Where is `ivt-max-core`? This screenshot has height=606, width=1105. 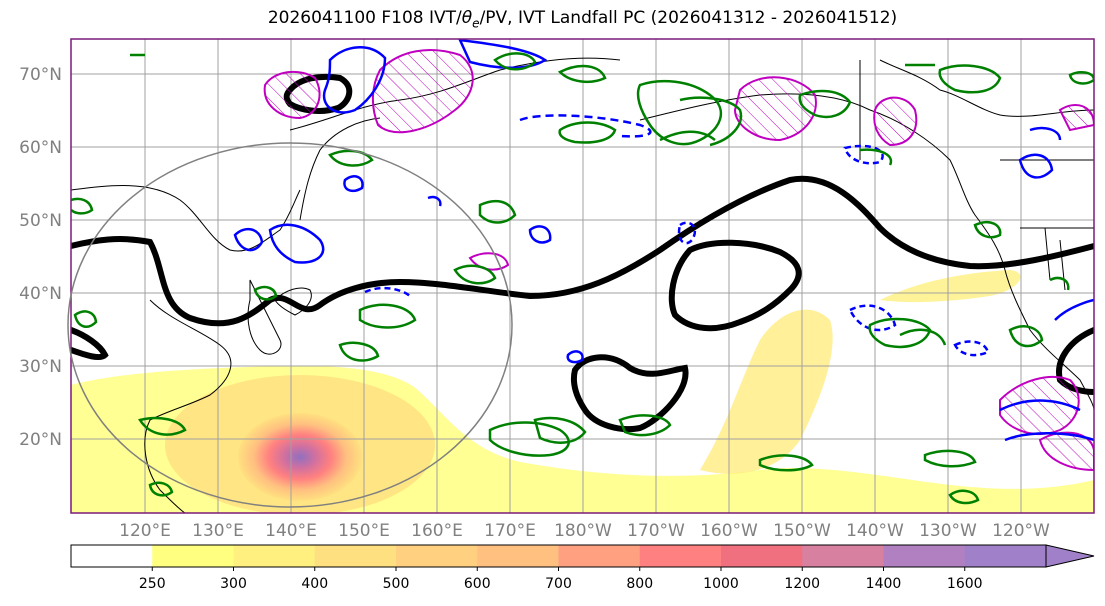
ivt-max-core is located at coordinates (300, 457).